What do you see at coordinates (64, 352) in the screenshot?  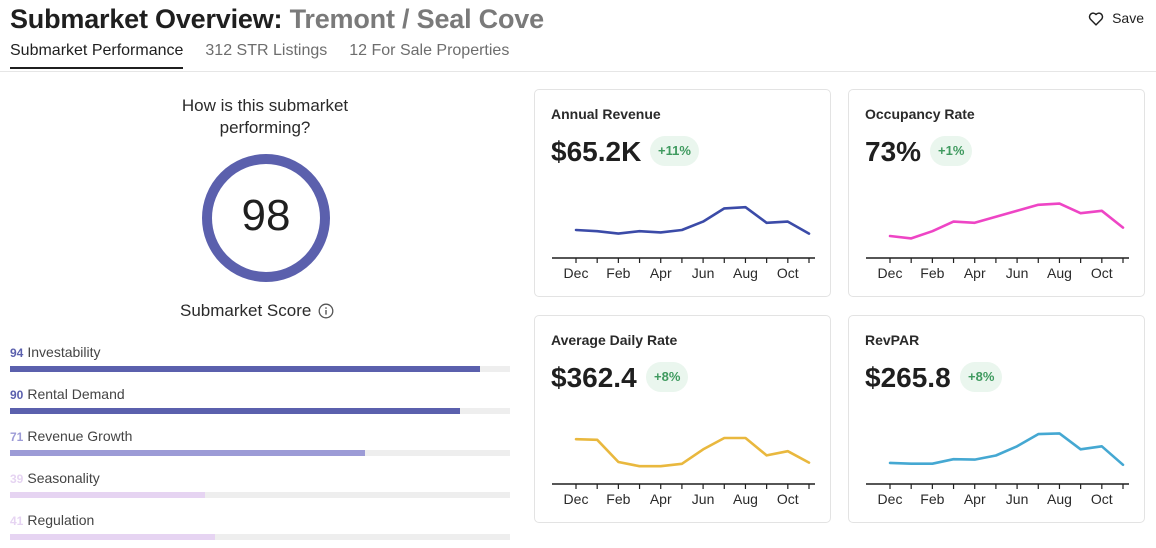 I see `metric-label: Investability` at bounding box center [64, 352].